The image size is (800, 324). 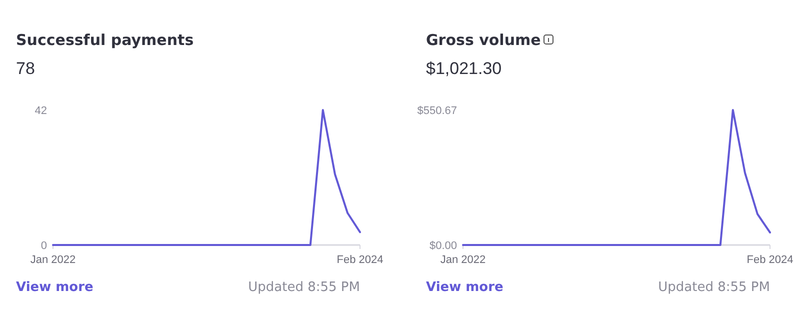 What do you see at coordinates (43, 246) in the screenshot?
I see `y-tick-label: 0` at bounding box center [43, 246].